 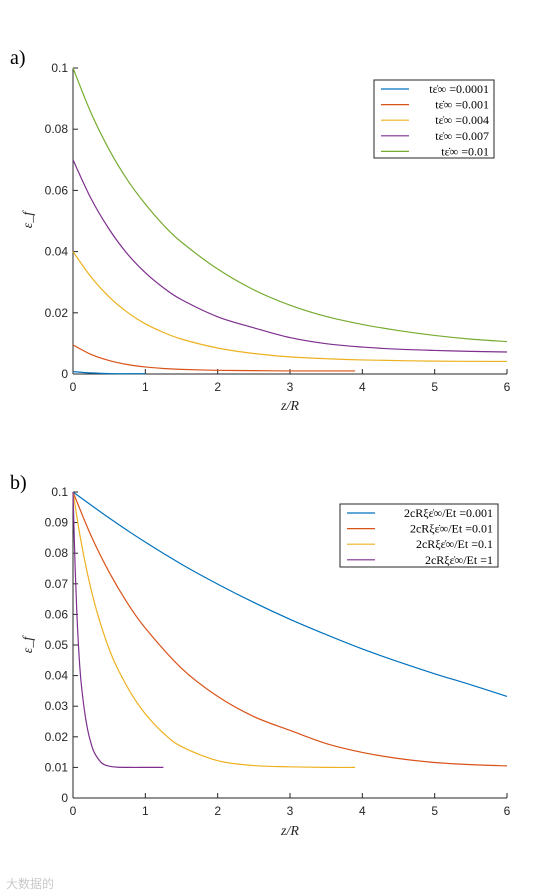 What do you see at coordinates (454, 544) in the screenshot?
I see `legend-label-2: 2cRξε̇∞/Et =0.1` at bounding box center [454, 544].